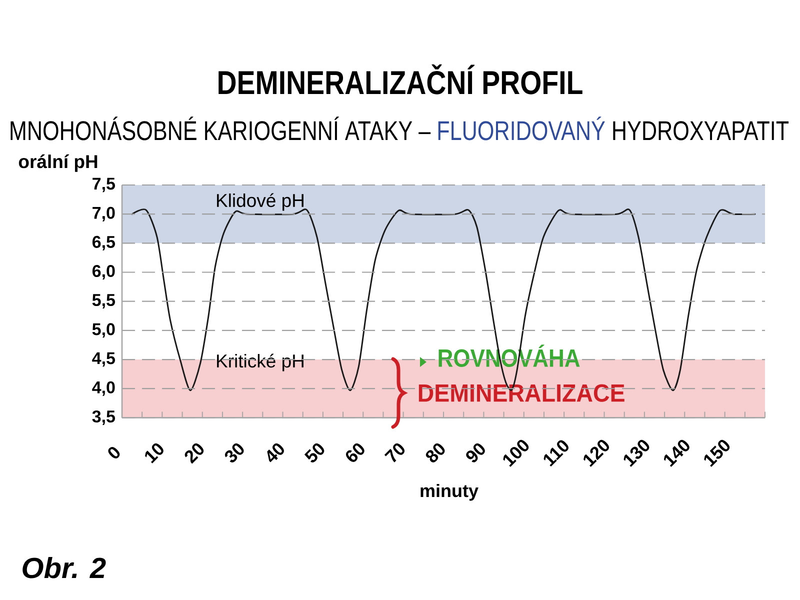 Image resolution: width=800 pixels, height=600 pixels. Describe the element at coordinates (355, 452) in the screenshot. I see `x-tick-label: 60` at that location.